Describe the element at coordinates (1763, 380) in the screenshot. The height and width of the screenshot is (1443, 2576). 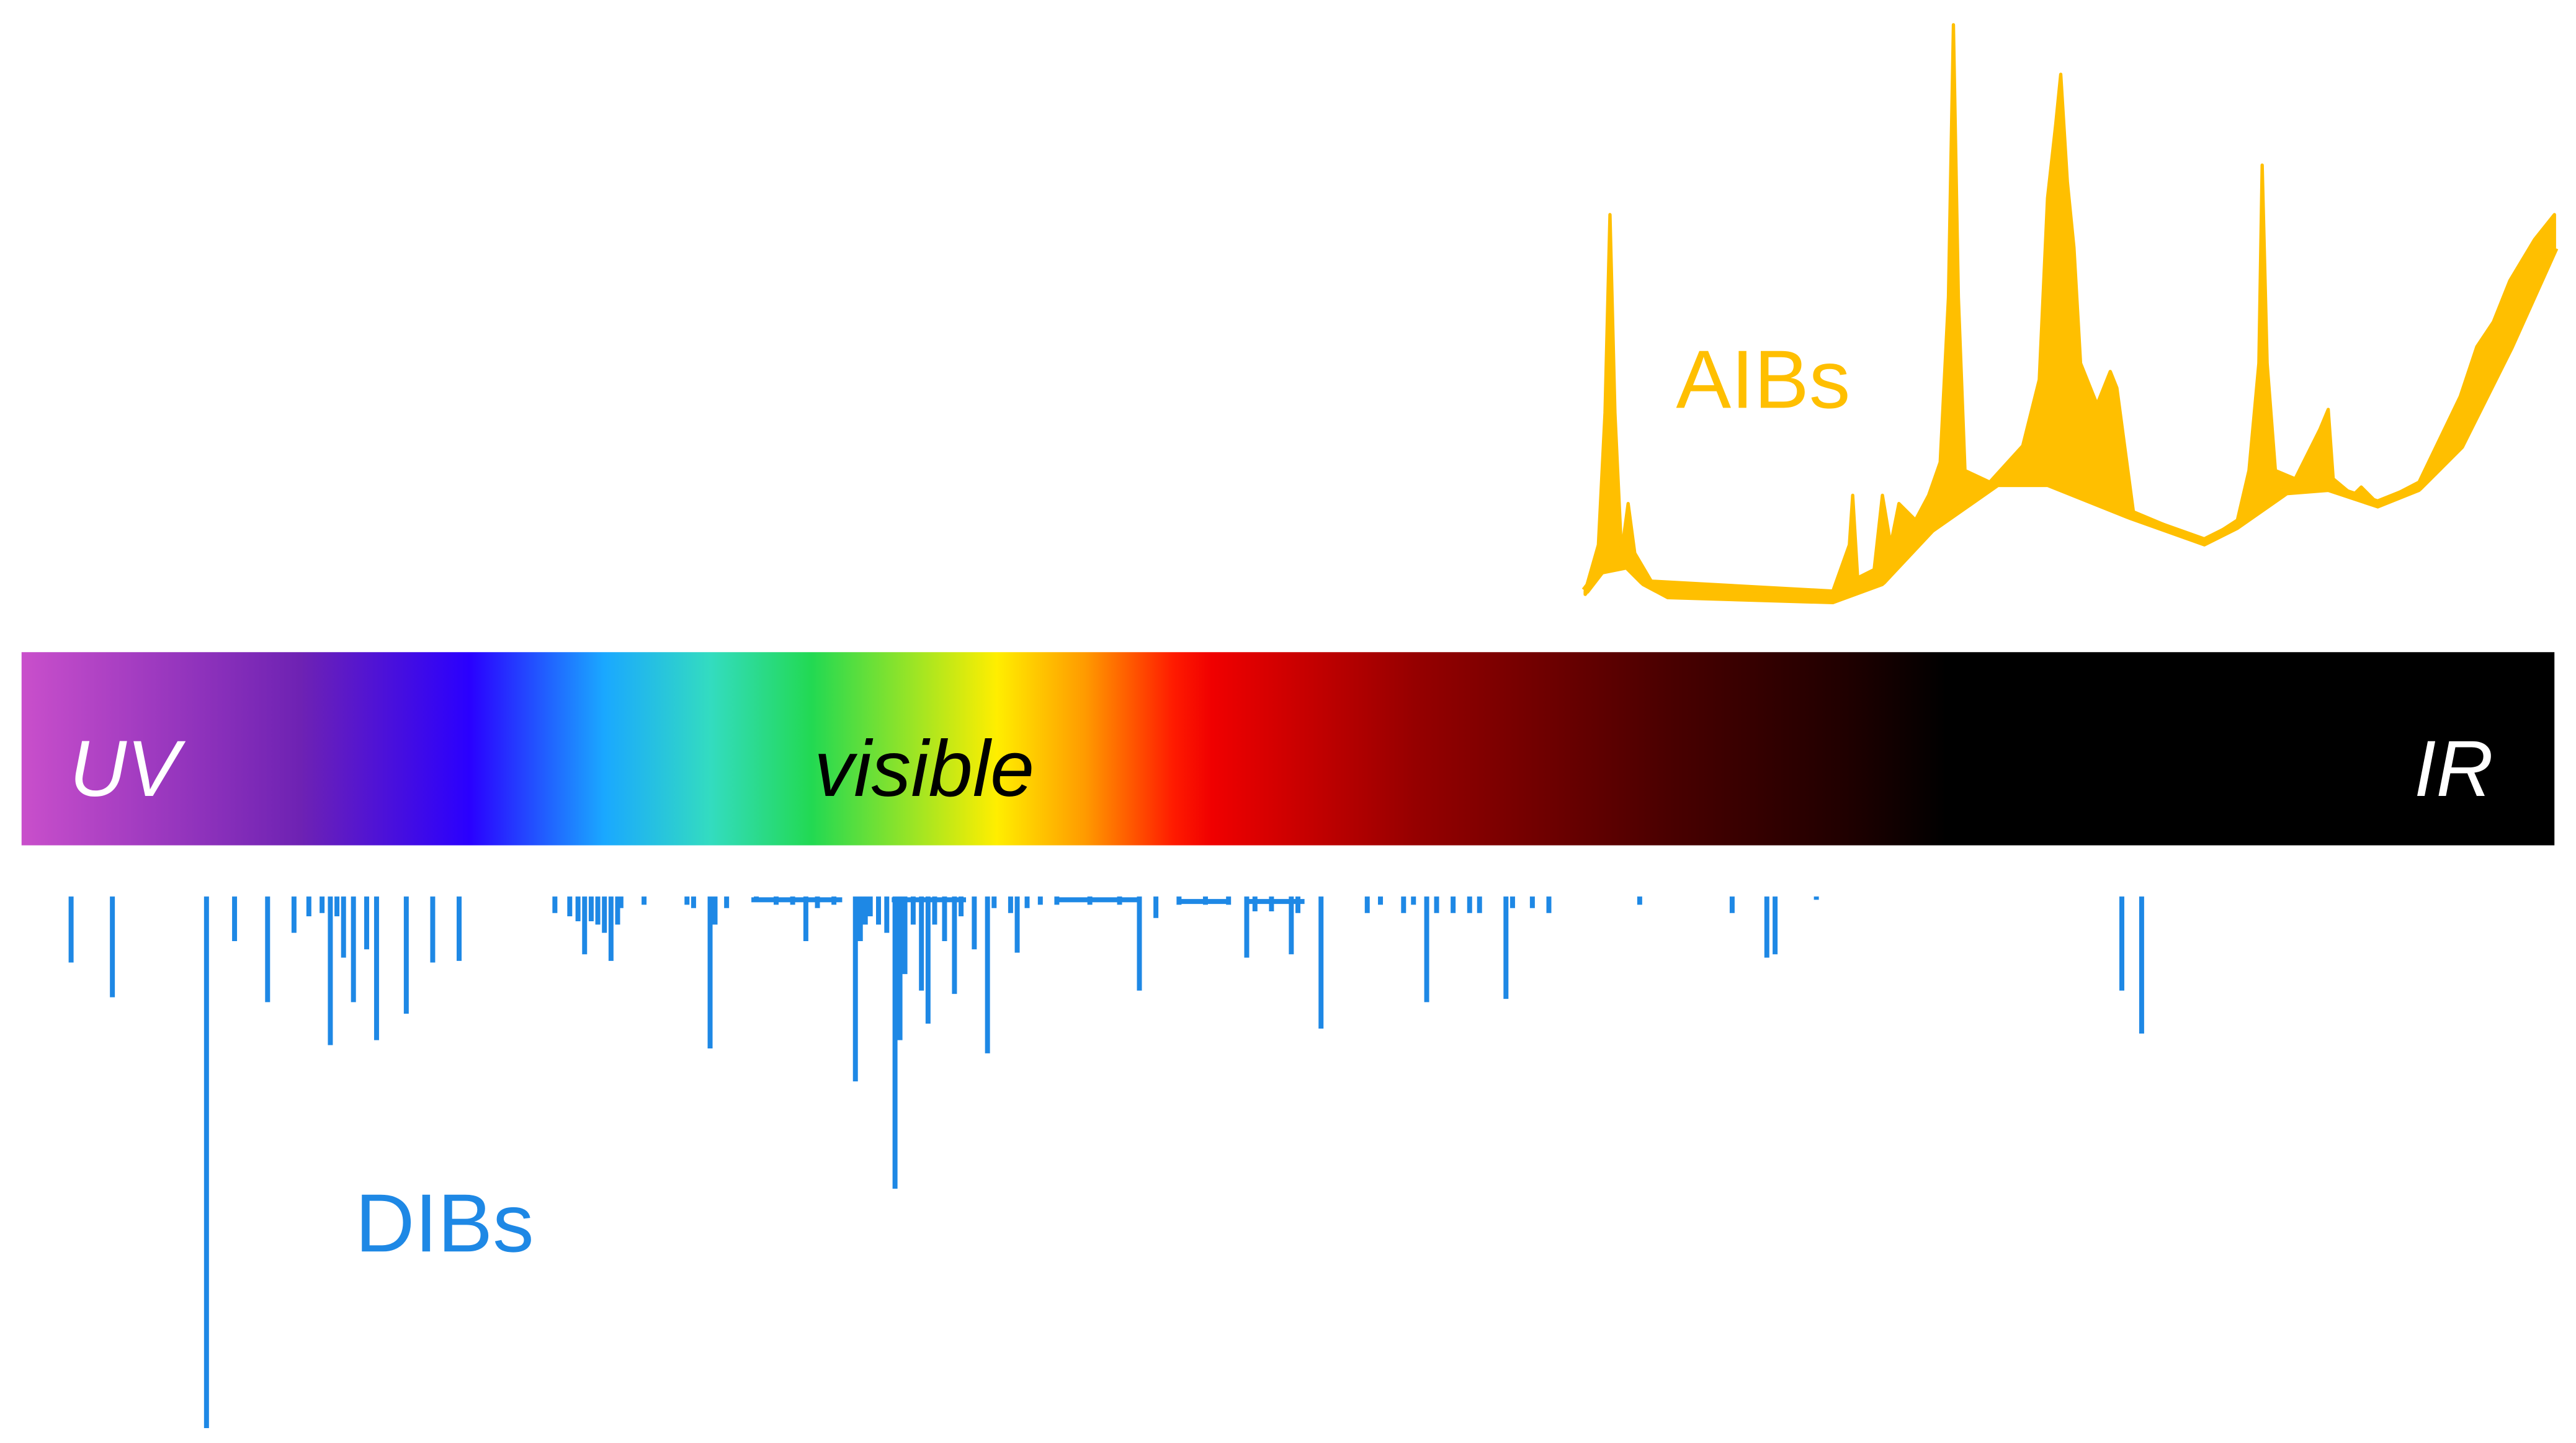
I see `aibs-label: AIBs` at that location.